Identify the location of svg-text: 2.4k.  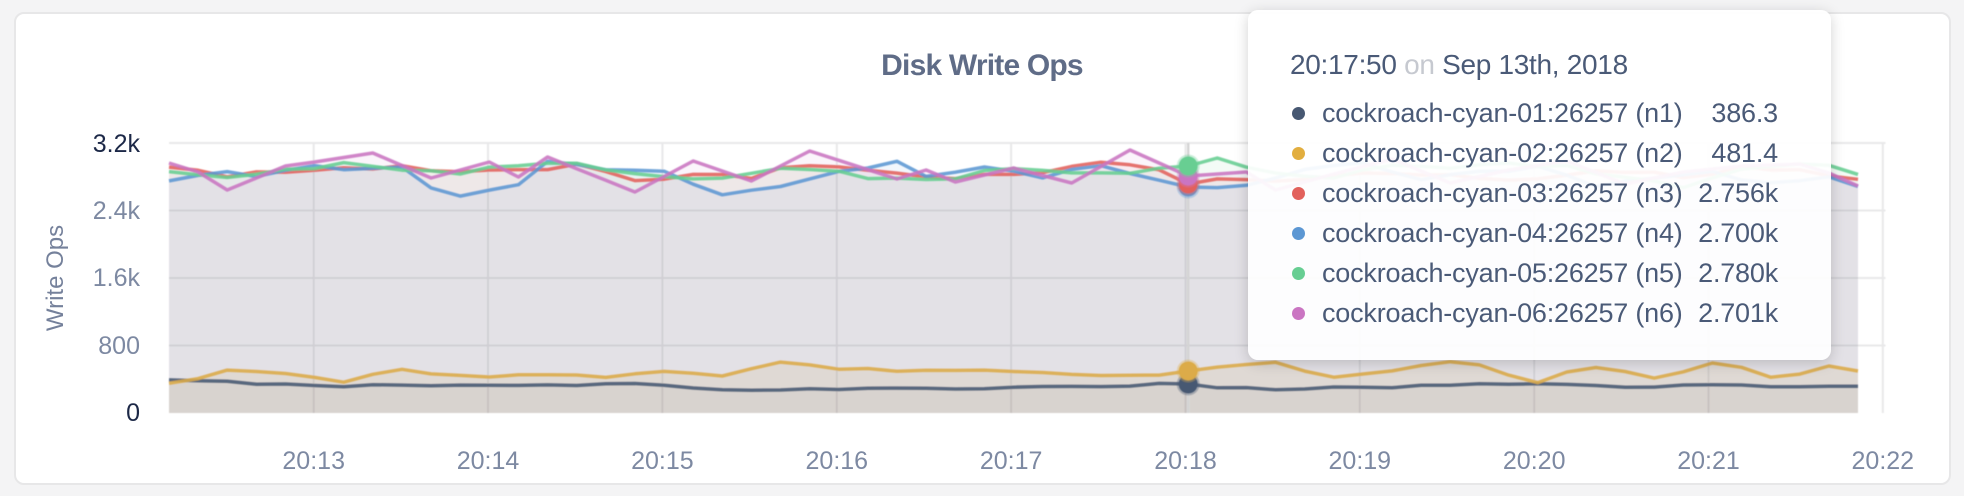
(117, 211).